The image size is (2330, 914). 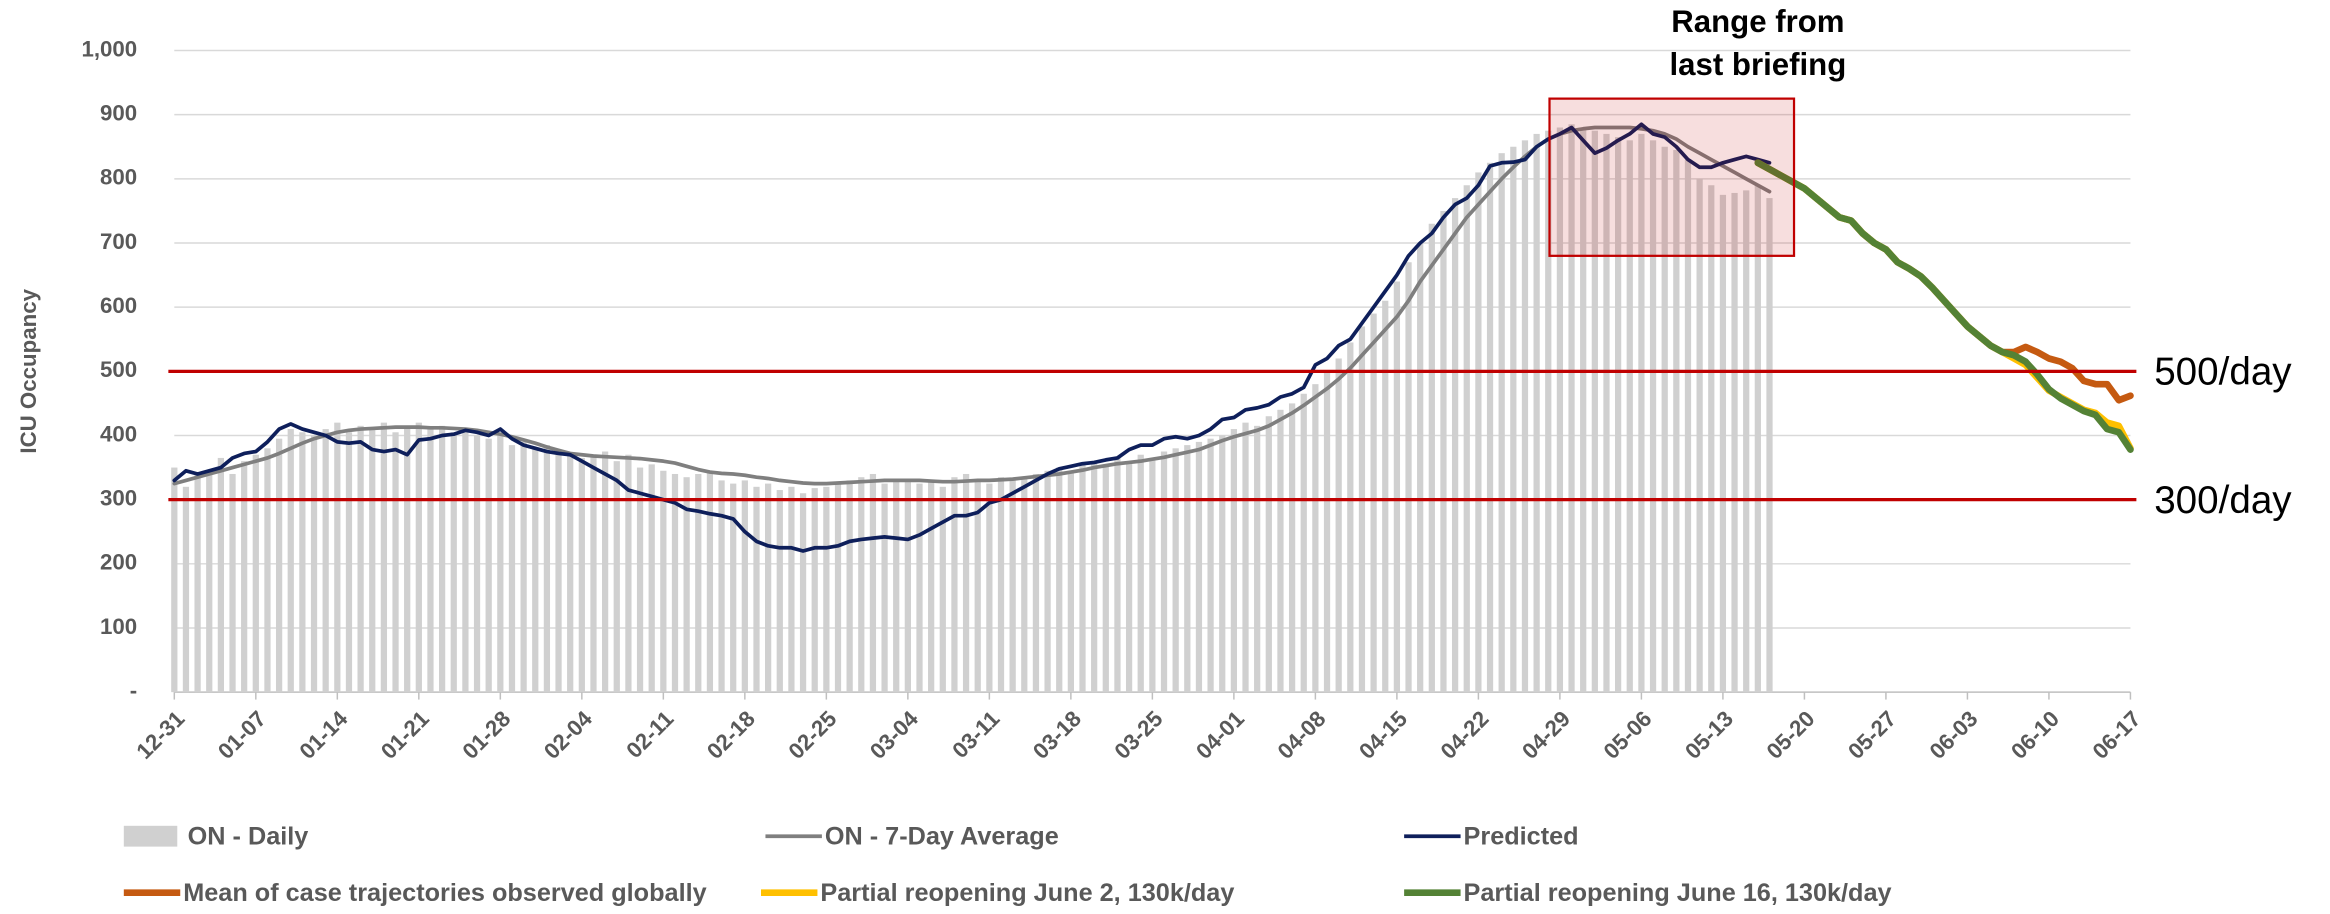 I want to click on x-tick-label: 04-15, so click(x=1383, y=735).